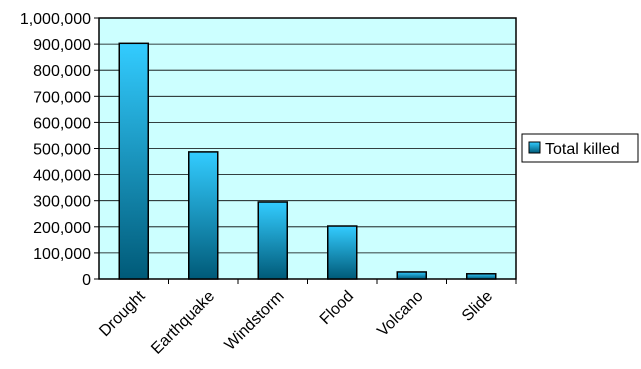 The image size is (641, 369). What do you see at coordinates (342, 252) in the screenshot?
I see `bar-flood` at bounding box center [342, 252].